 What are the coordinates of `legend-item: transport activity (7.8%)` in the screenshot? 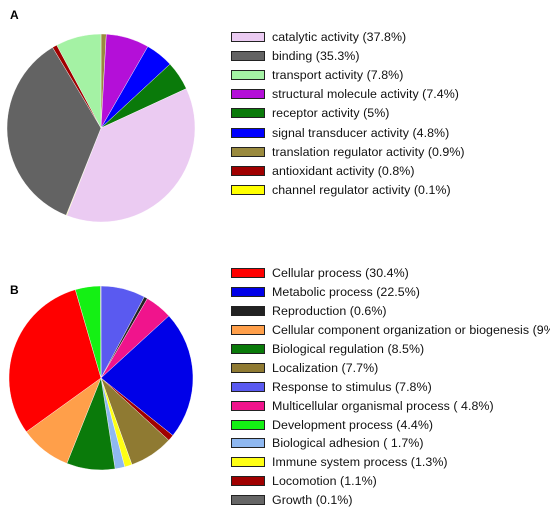 It's located at (348, 74).